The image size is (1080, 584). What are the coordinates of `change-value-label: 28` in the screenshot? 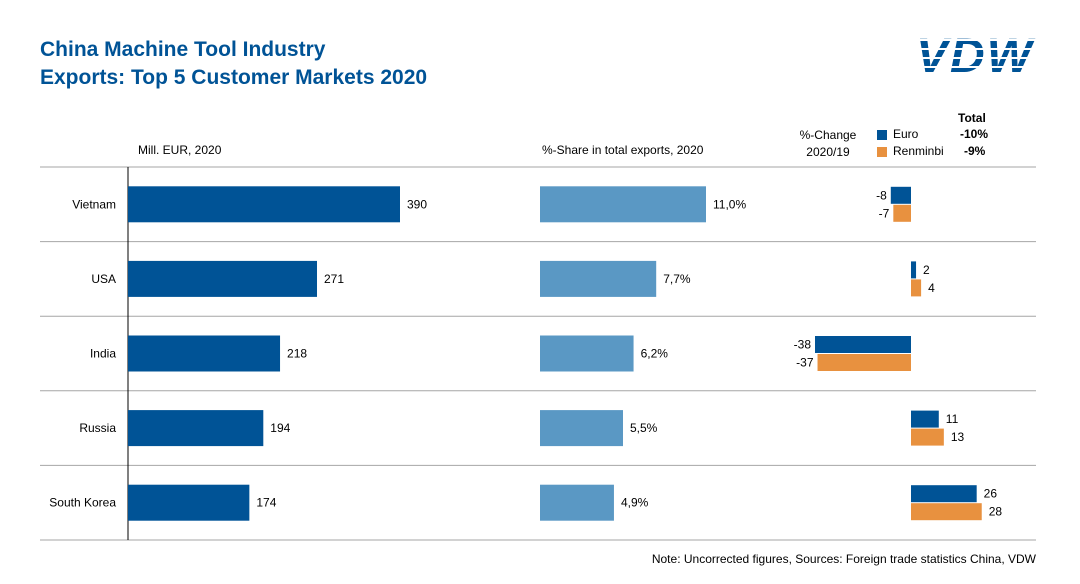 It's located at (996, 512).